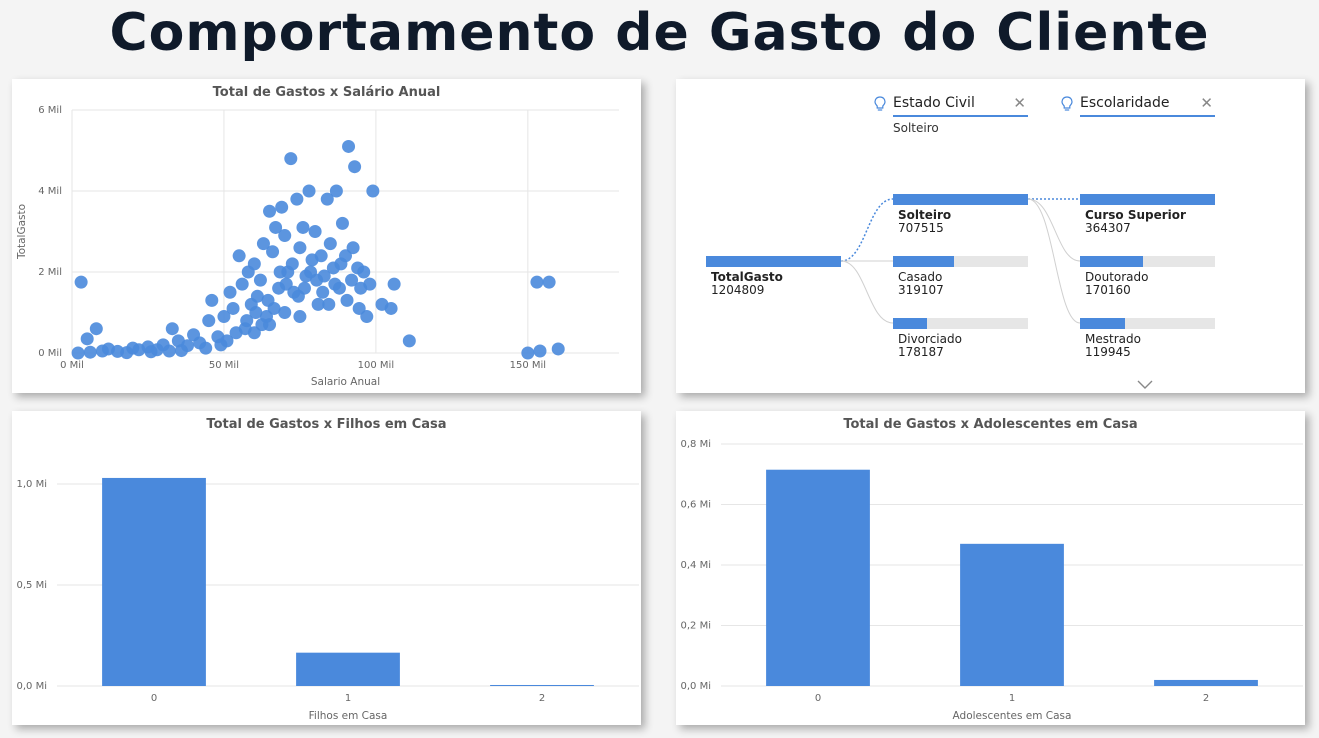 The image size is (1319, 738). Describe the element at coordinates (921, 290) in the screenshot. I see `node-value: 319107` at that location.